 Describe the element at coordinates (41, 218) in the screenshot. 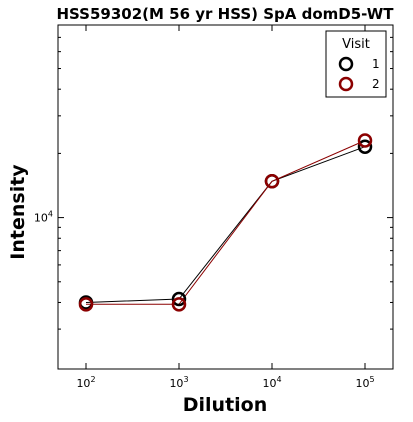

I see `y-tick-label-base: 10` at that location.